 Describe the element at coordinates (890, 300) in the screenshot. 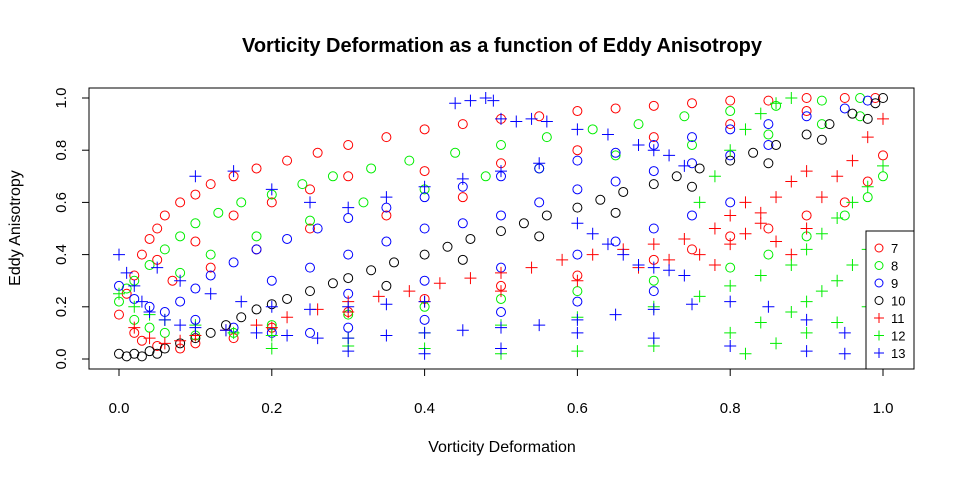

I see `legend-box` at that location.